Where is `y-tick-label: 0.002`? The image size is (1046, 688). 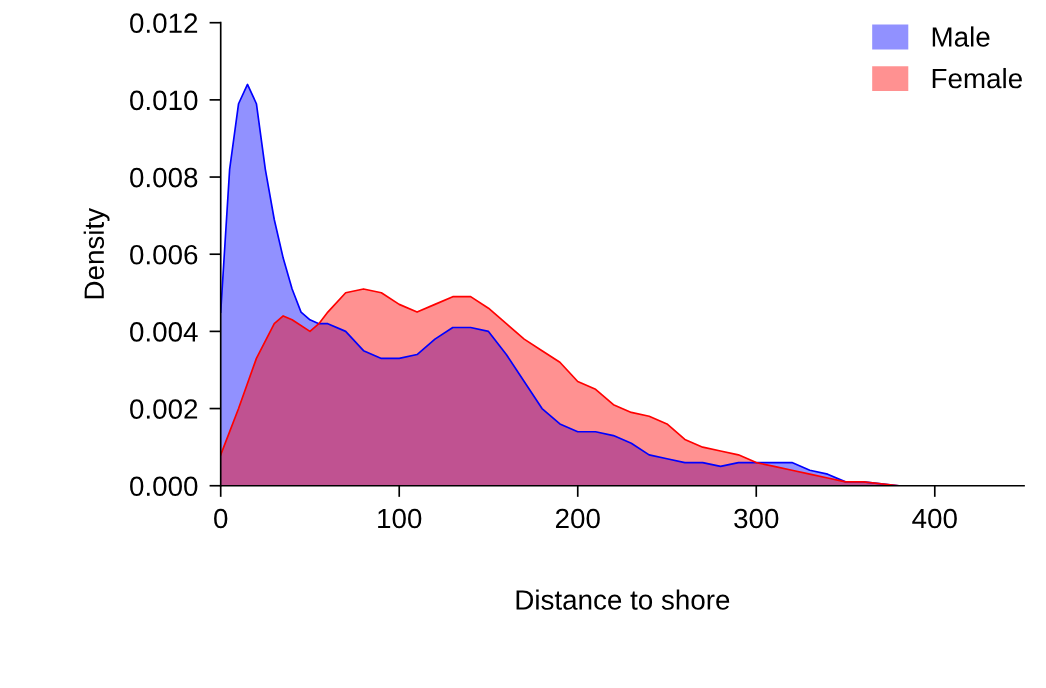
y-tick-label: 0.002 is located at coordinates (164, 409).